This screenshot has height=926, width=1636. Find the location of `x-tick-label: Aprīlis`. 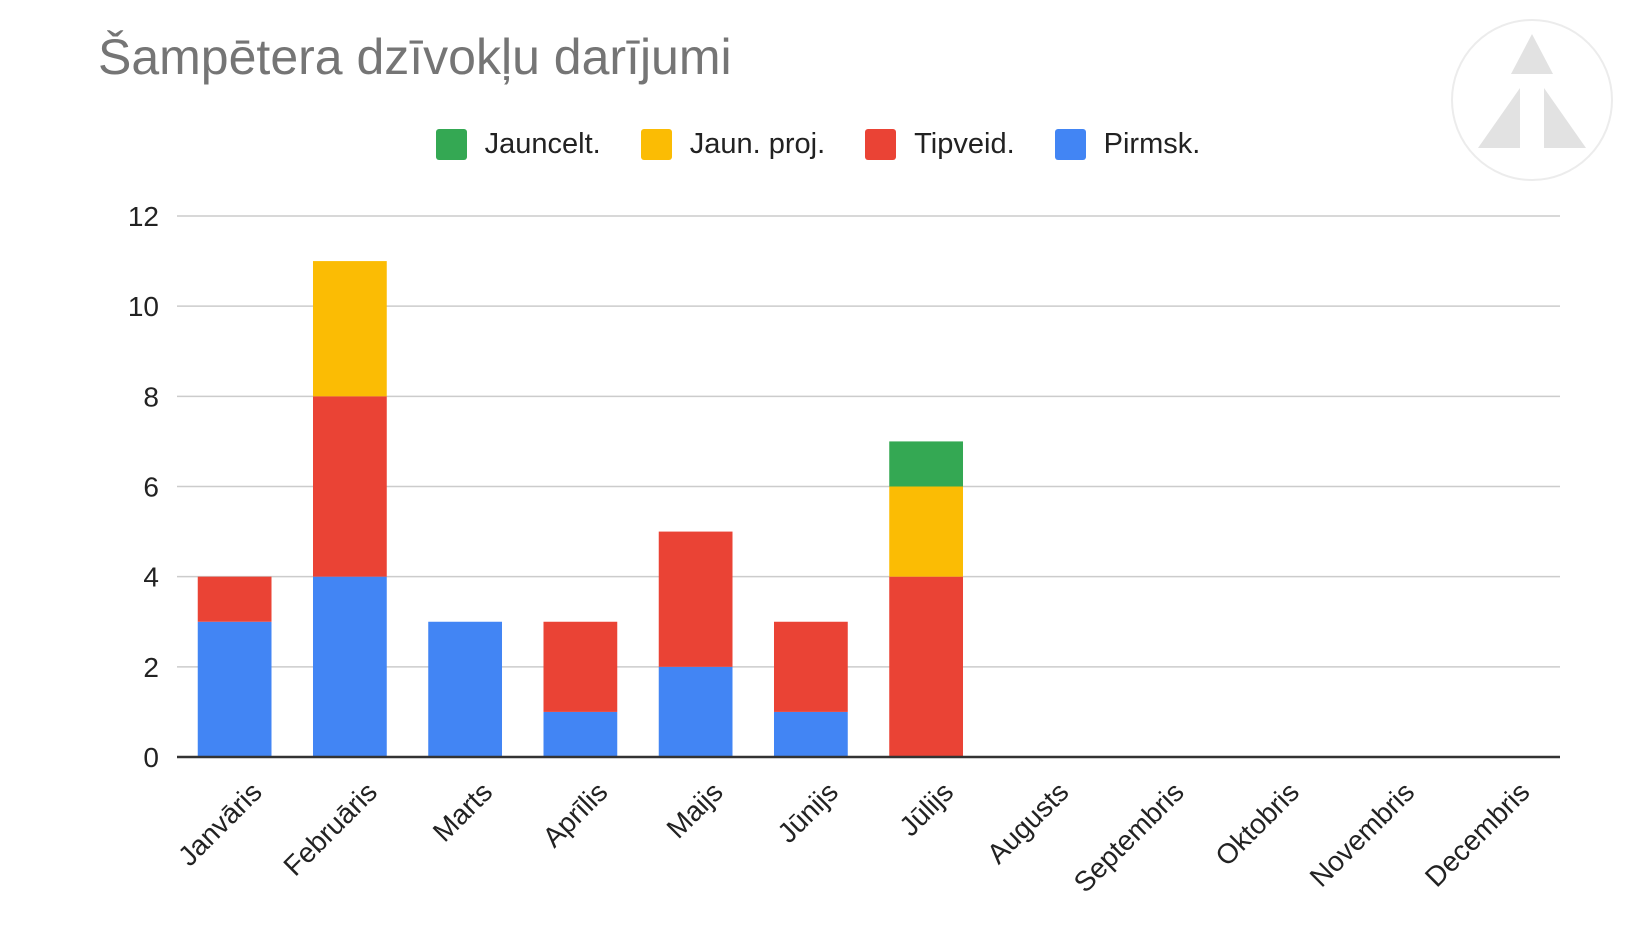

x-tick-label: Aprīlis is located at coordinates (575, 814).